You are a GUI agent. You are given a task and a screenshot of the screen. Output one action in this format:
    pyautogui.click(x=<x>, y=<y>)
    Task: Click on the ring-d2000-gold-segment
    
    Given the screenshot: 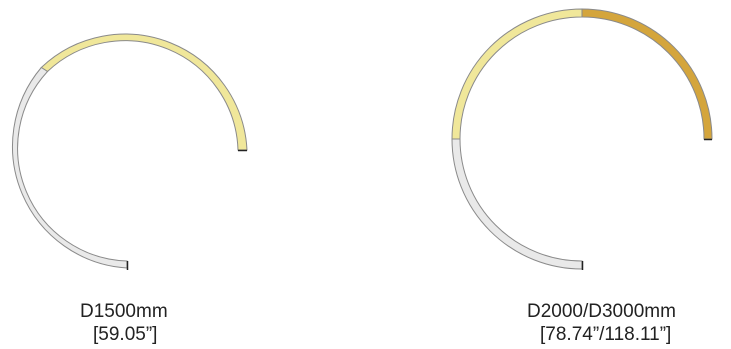 What is the action you would take?
    pyautogui.click(x=647, y=74)
    